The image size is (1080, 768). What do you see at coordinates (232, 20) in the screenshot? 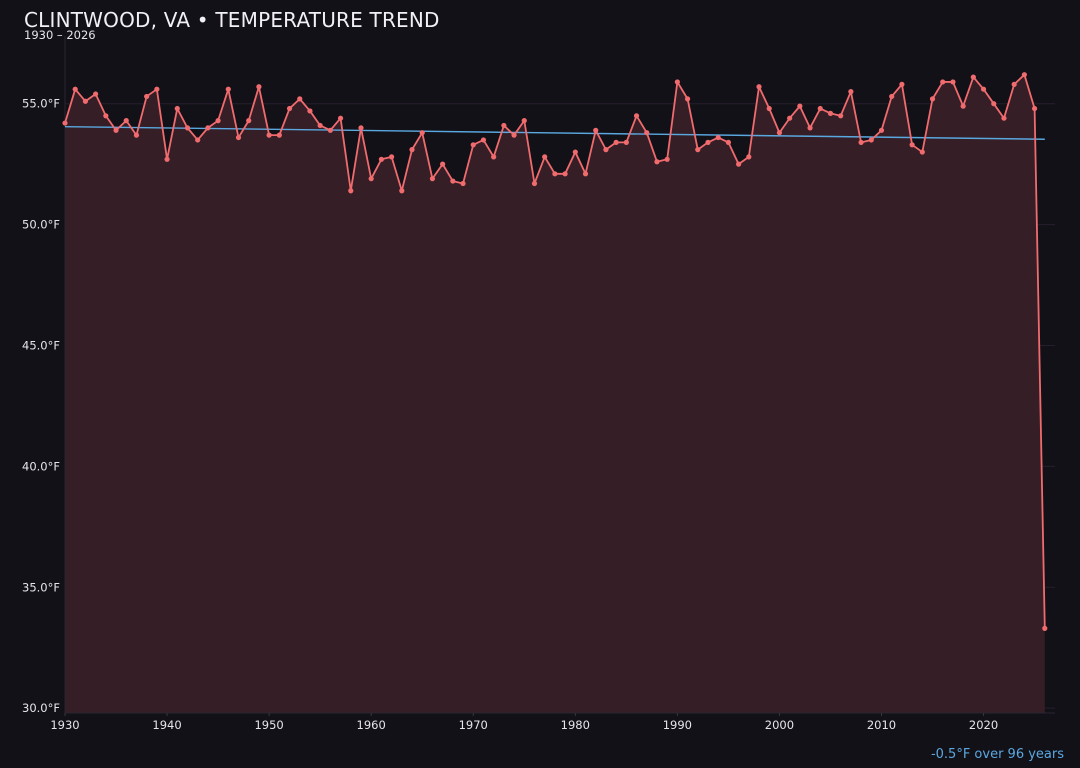
I see `chart-title: CLINTWOOD, VA • TEMPERATURE TREND` at bounding box center [232, 20].